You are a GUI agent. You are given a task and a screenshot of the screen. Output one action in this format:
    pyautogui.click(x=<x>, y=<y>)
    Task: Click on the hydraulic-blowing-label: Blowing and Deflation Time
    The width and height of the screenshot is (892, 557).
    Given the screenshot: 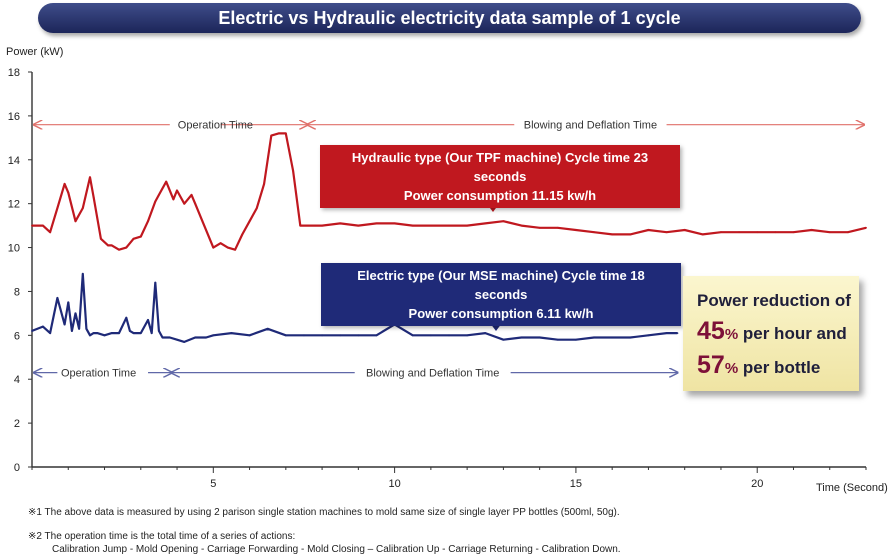 What is the action you would take?
    pyautogui.click(x=590, y=126)
    